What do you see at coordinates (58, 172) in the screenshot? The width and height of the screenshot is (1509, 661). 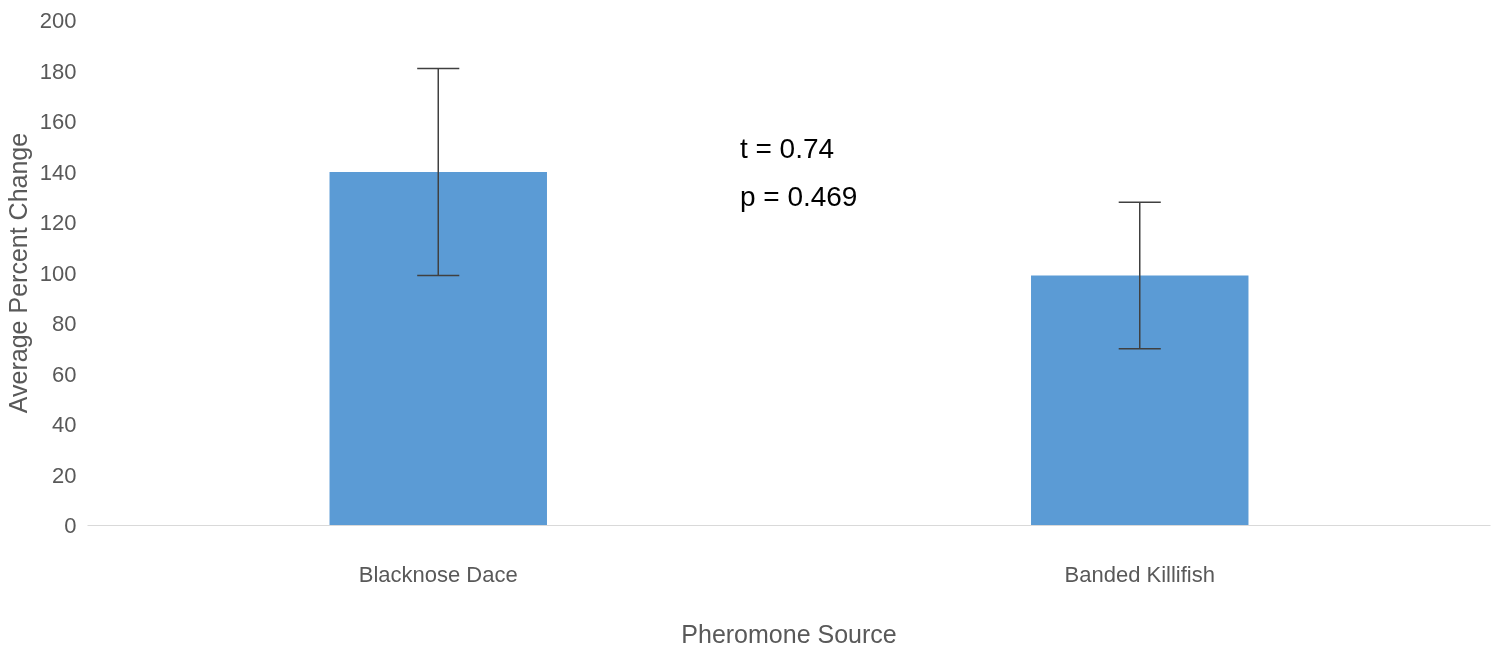 I see `y-tick-label: 140` at bounding box center [58, 172].